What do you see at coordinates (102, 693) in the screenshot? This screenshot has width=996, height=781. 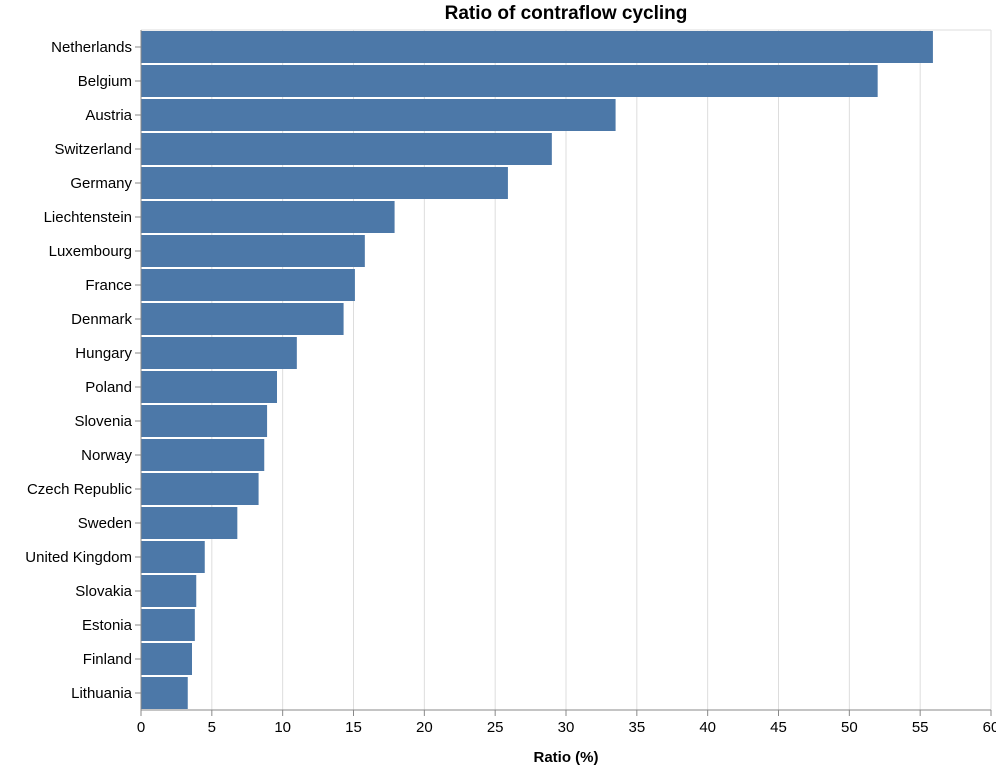 I see `y-tick-label: Lithuania` at bounding box center [102, 693].